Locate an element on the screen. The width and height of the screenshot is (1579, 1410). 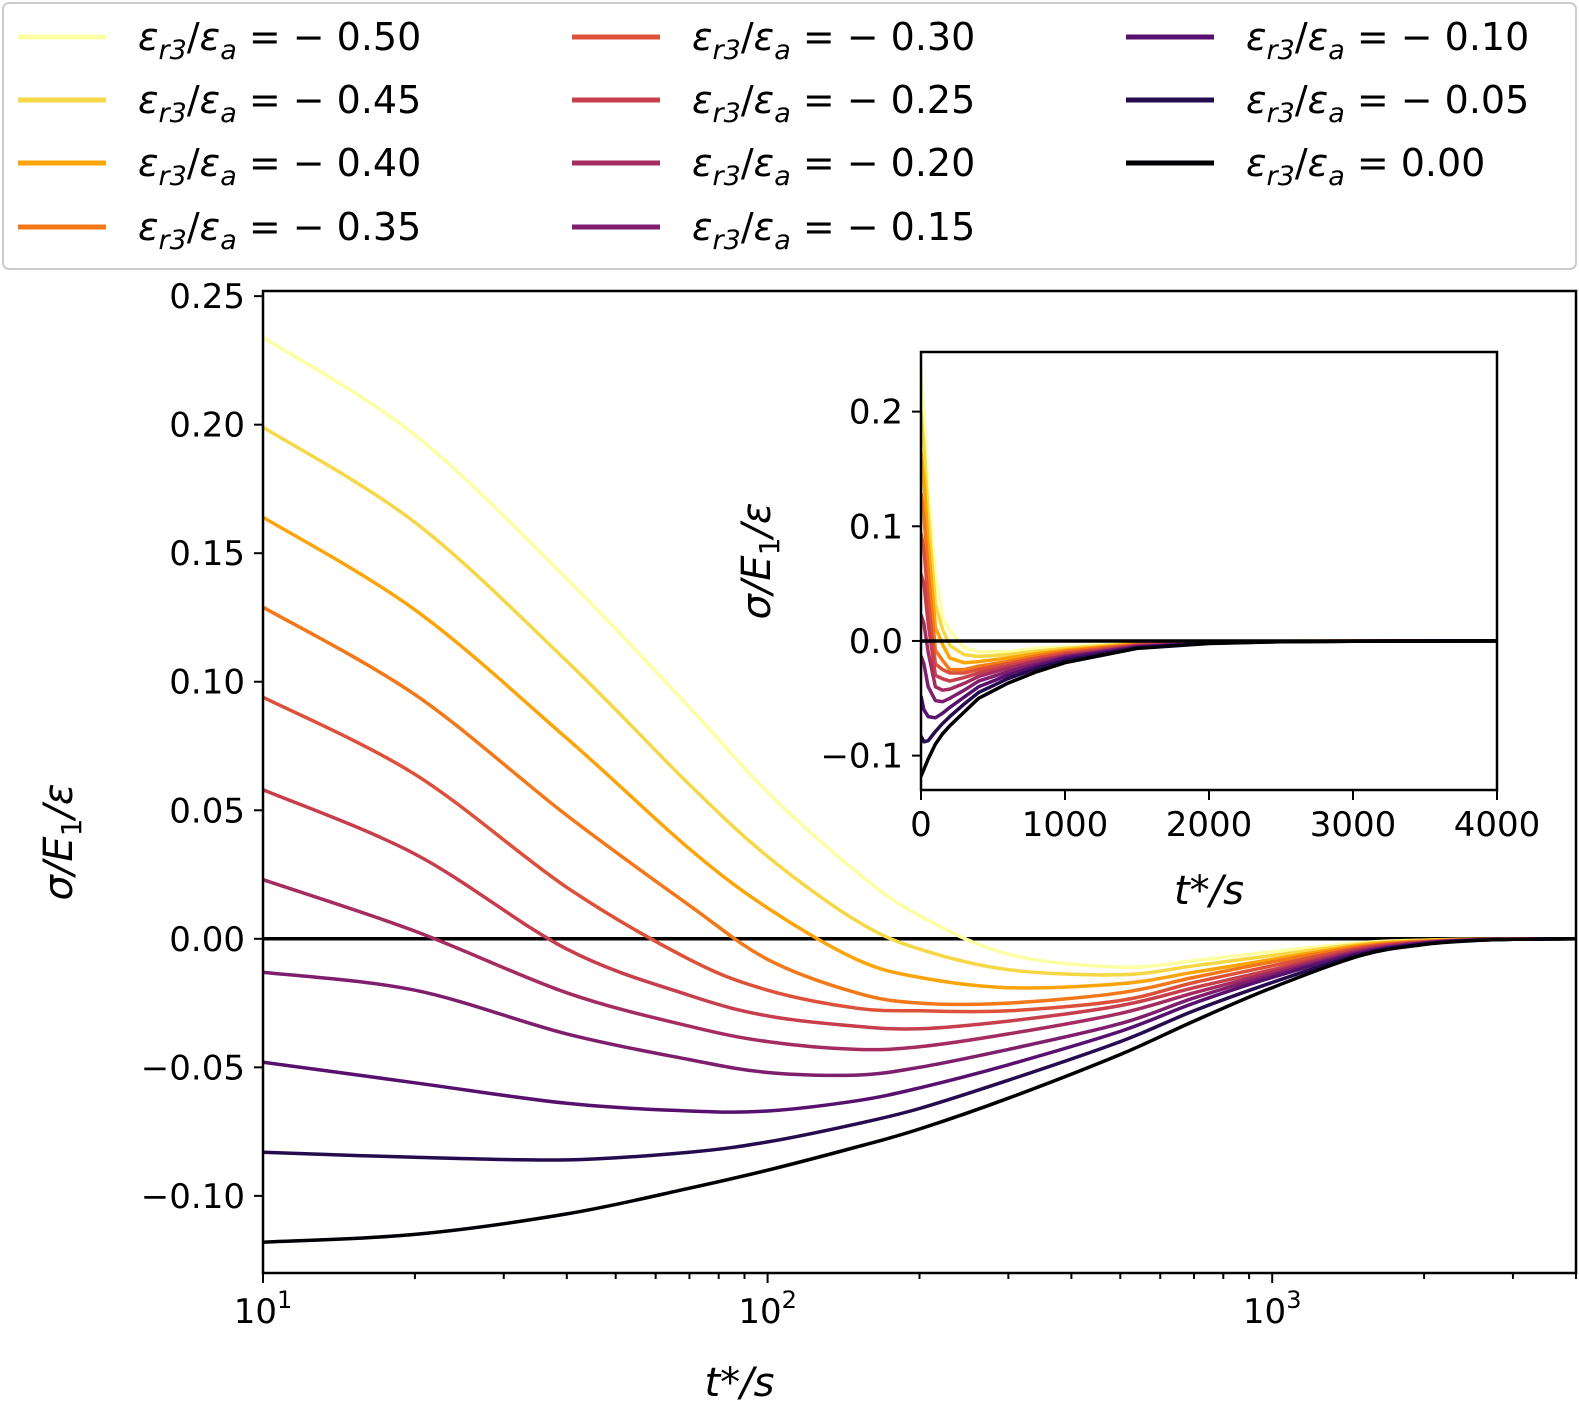
legend-label: εr3/εa = − 0.50 is located at coordinates (279, 40).